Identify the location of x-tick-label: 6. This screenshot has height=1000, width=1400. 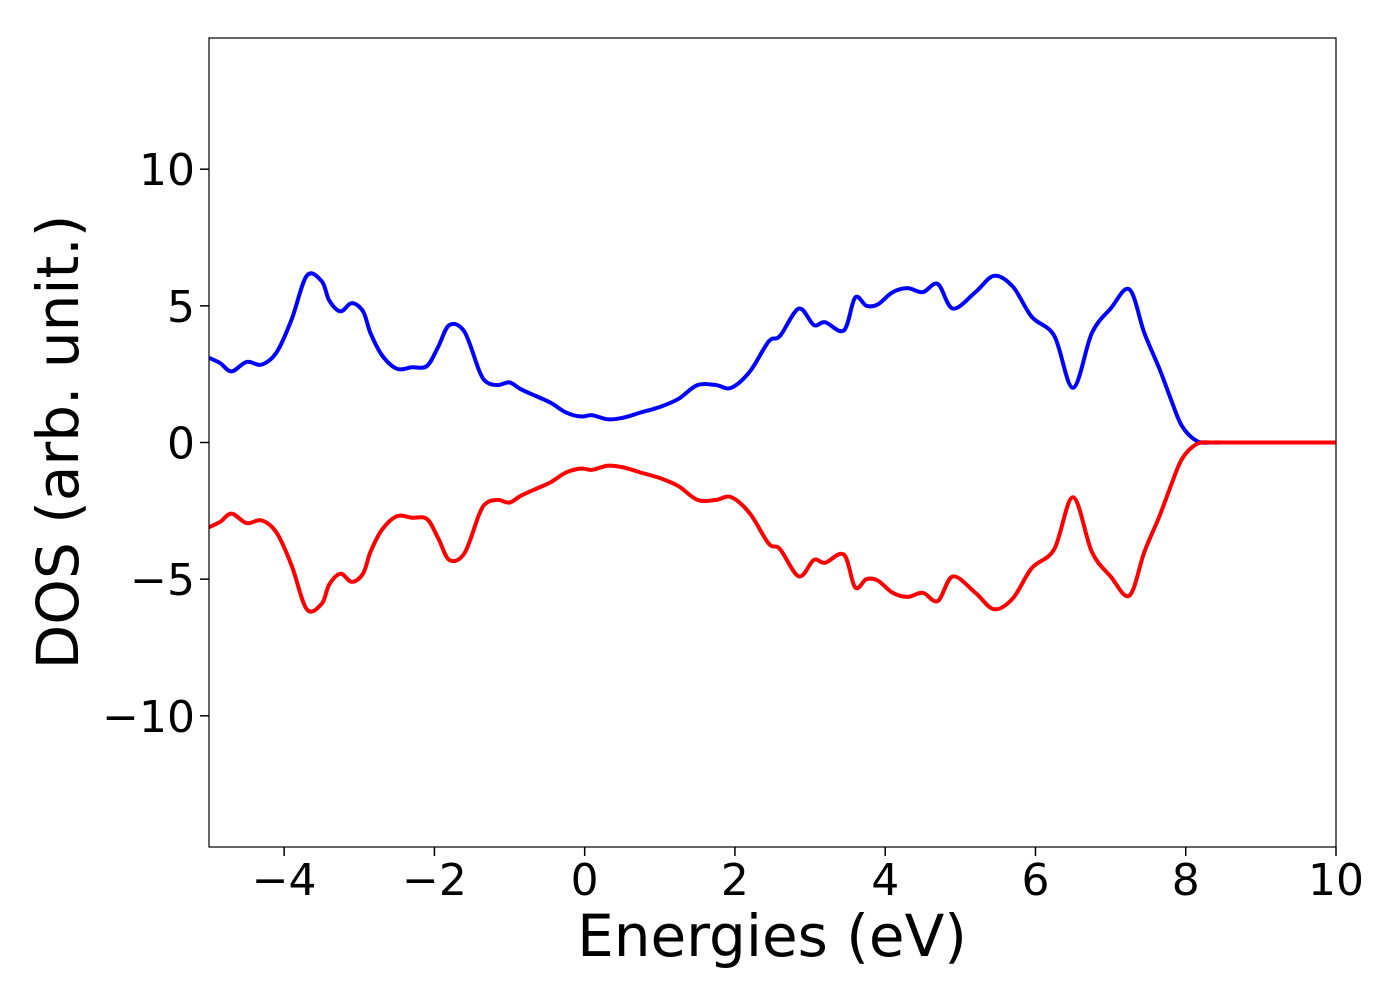
(1035, 880).